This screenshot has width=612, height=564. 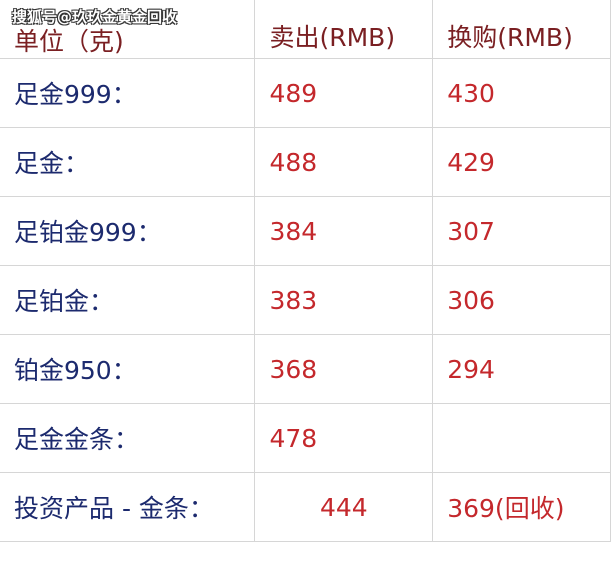 I want to click on header-exchange: 换购(RMB), so click(x=521, y=29).